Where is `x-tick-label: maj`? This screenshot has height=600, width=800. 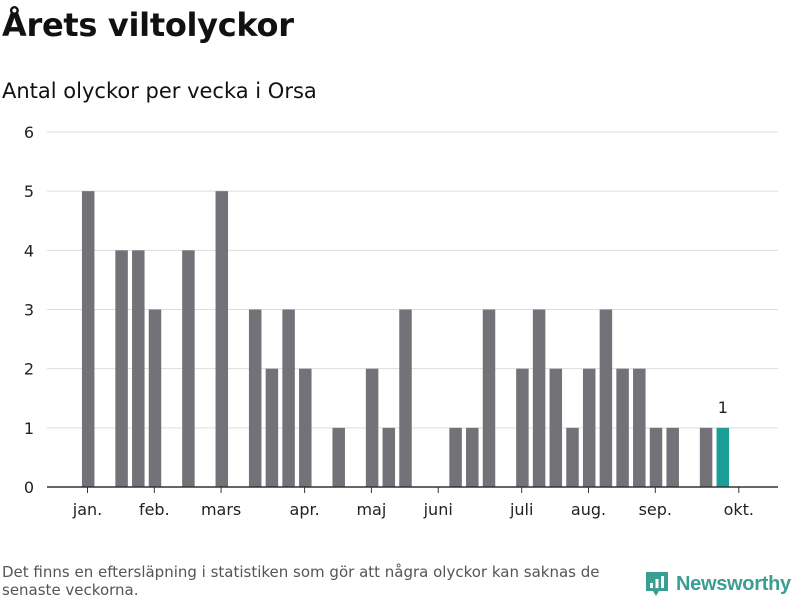 x-tick-label: maj is located at coordinates (371, 509).